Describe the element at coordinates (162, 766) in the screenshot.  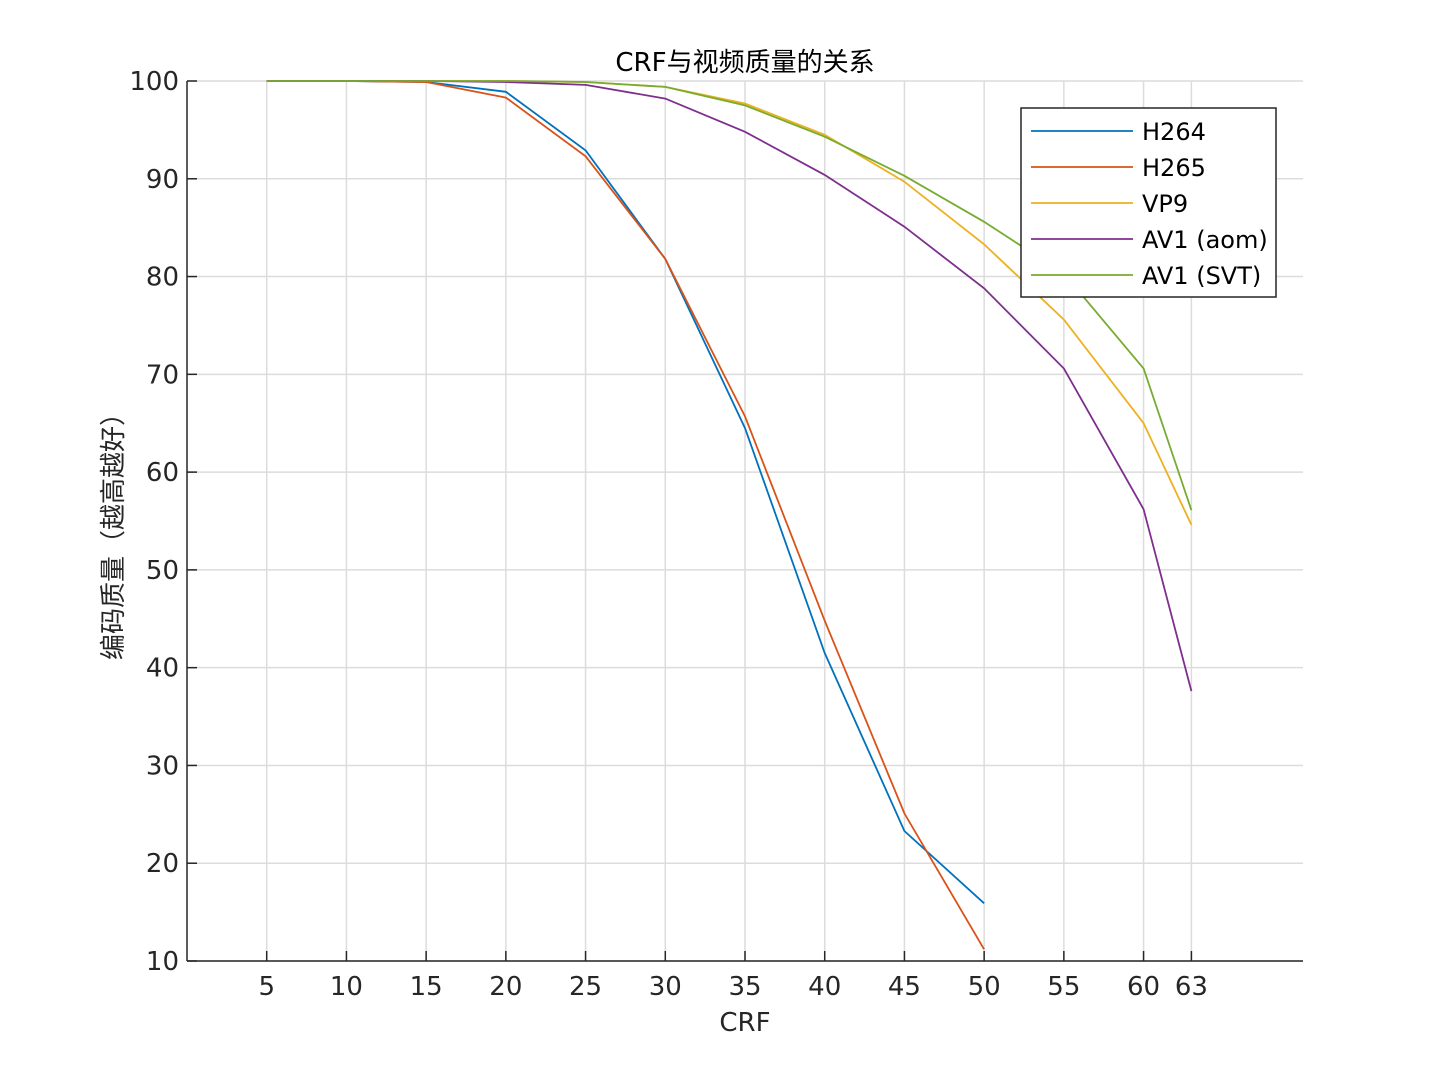
I see `y-tick-label: 30` at that location.